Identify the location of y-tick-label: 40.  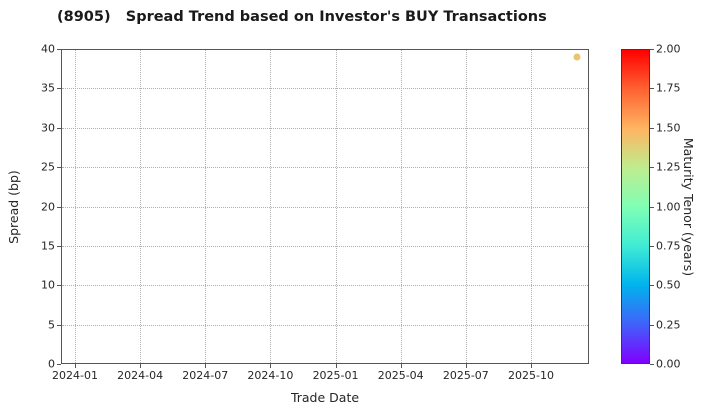
(48, 49).